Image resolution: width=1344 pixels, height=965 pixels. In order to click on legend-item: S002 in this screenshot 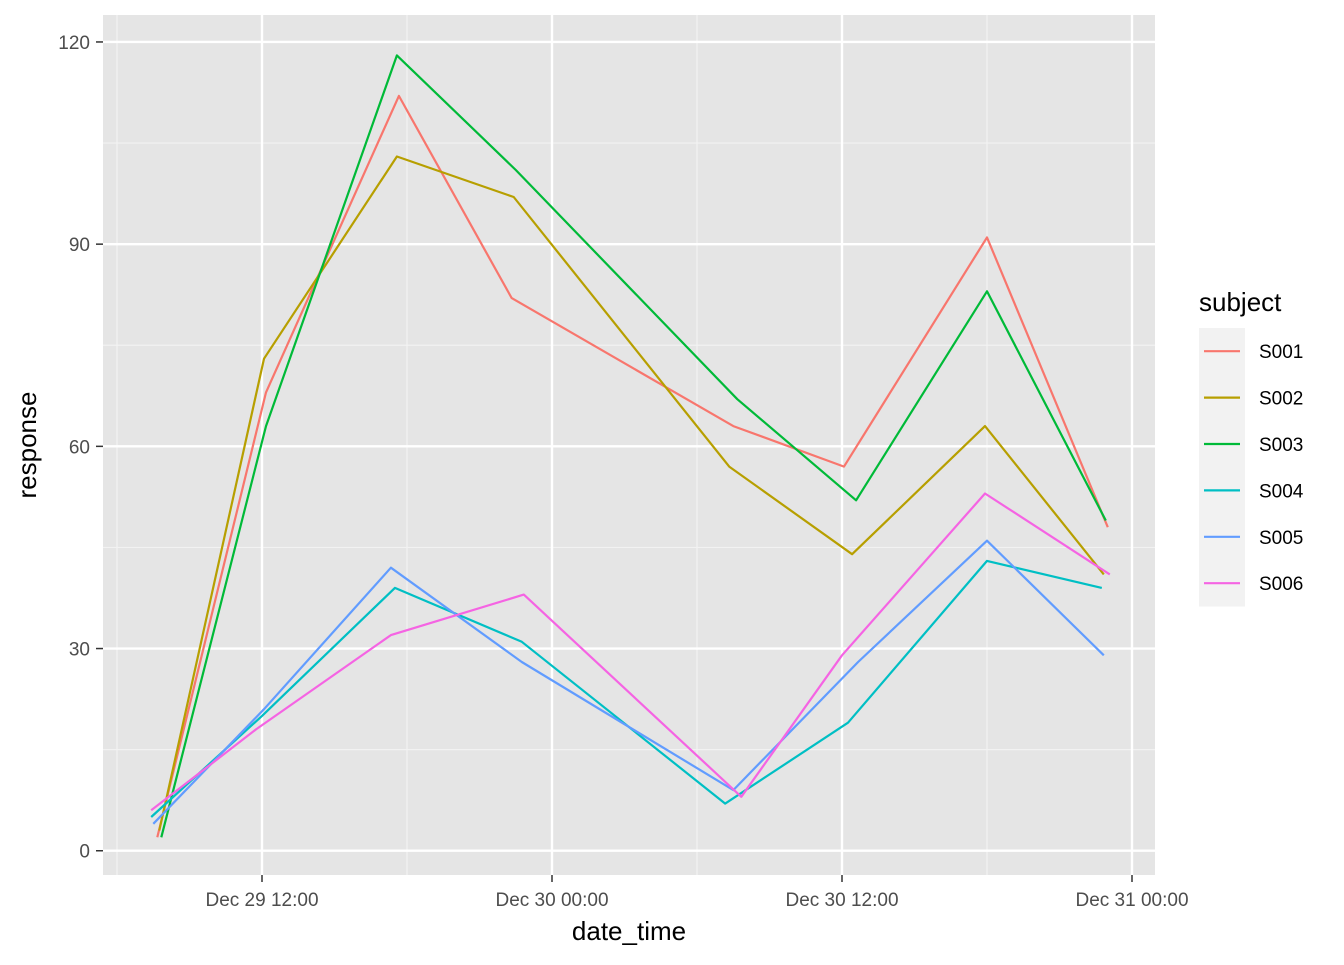, I will do `click(1251, 397)`.